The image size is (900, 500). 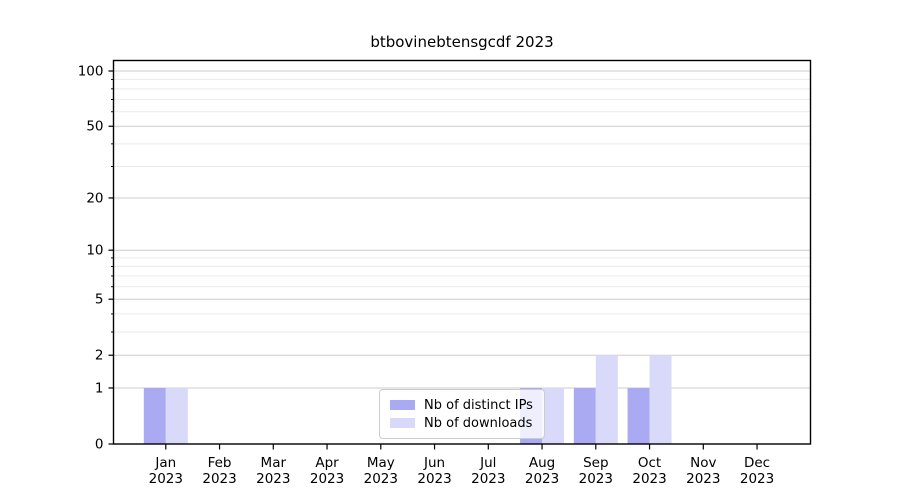 What do you see at coordinates (327, 463) in the screenshot?
I see `x-axis-tick-label-month: Apr` at bounding box center [327, 463].